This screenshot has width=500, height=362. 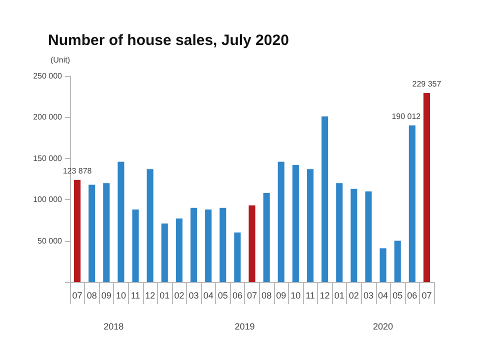 I want to click on y-tick-label: 100 000, so click(x=48, y=199).